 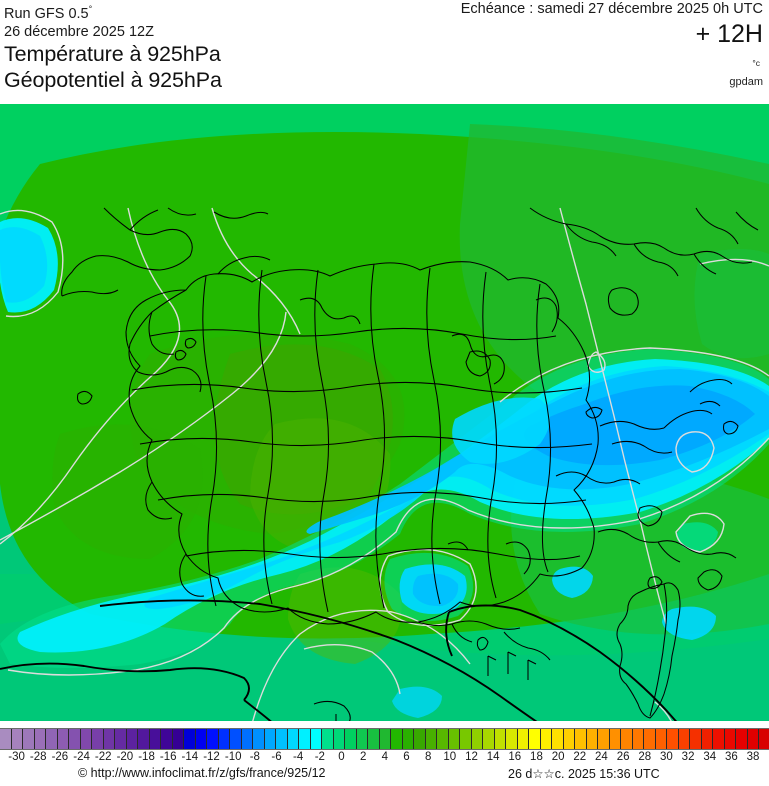 I want to click on colorbar-tick-label: -28, so click(x=38, y=757).